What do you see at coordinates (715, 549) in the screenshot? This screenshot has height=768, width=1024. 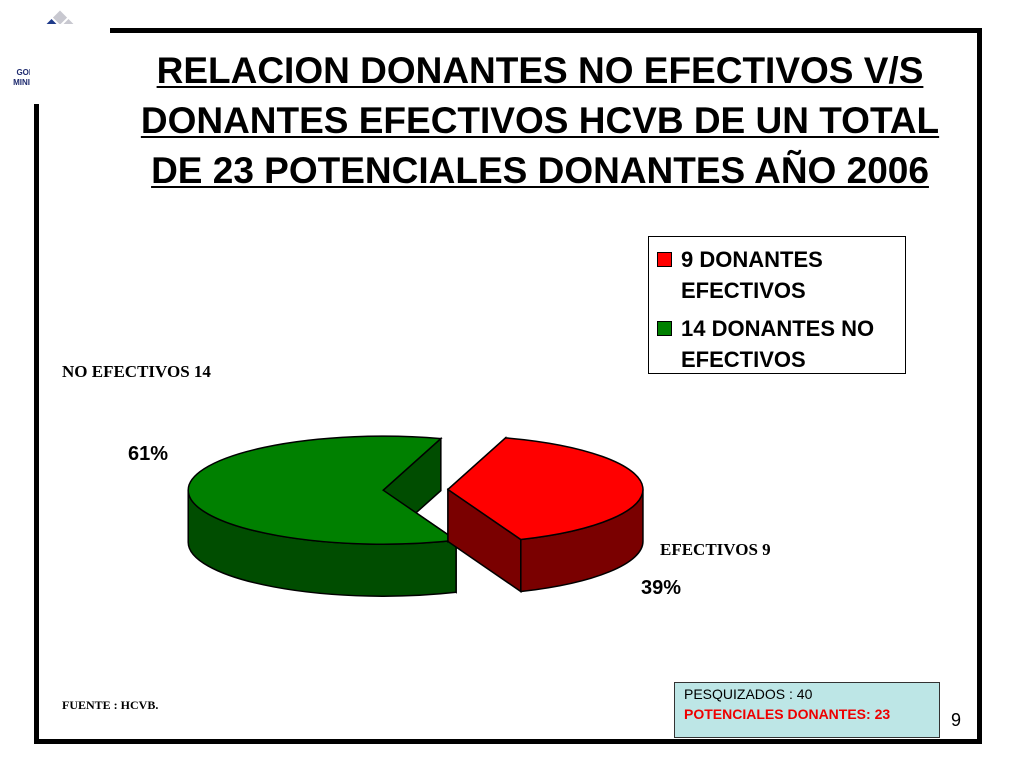 I see `label-efectivos: EFECTIVOS 9` at bounding box center [715, 549].